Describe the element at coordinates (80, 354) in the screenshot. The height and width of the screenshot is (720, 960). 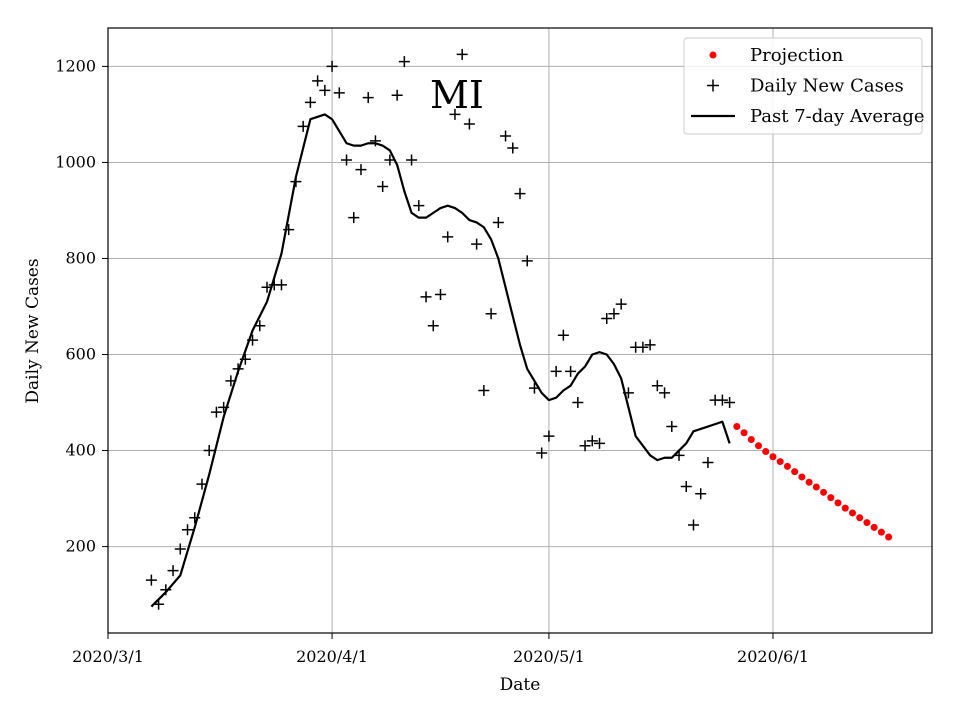
I see `y-tick-label: 600` at that location.